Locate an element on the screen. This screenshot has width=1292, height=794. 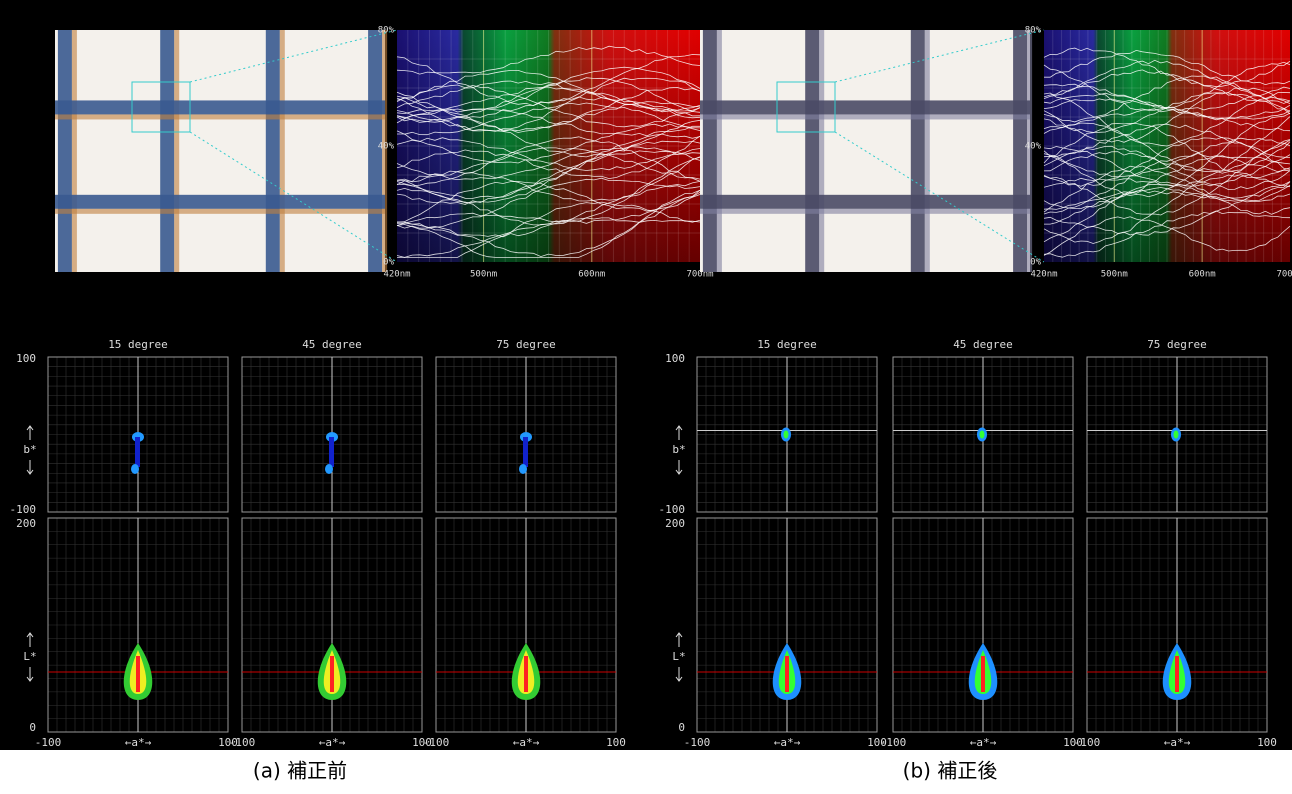
spectrum-x-label: 700nm is located at coordinates (699, 275).